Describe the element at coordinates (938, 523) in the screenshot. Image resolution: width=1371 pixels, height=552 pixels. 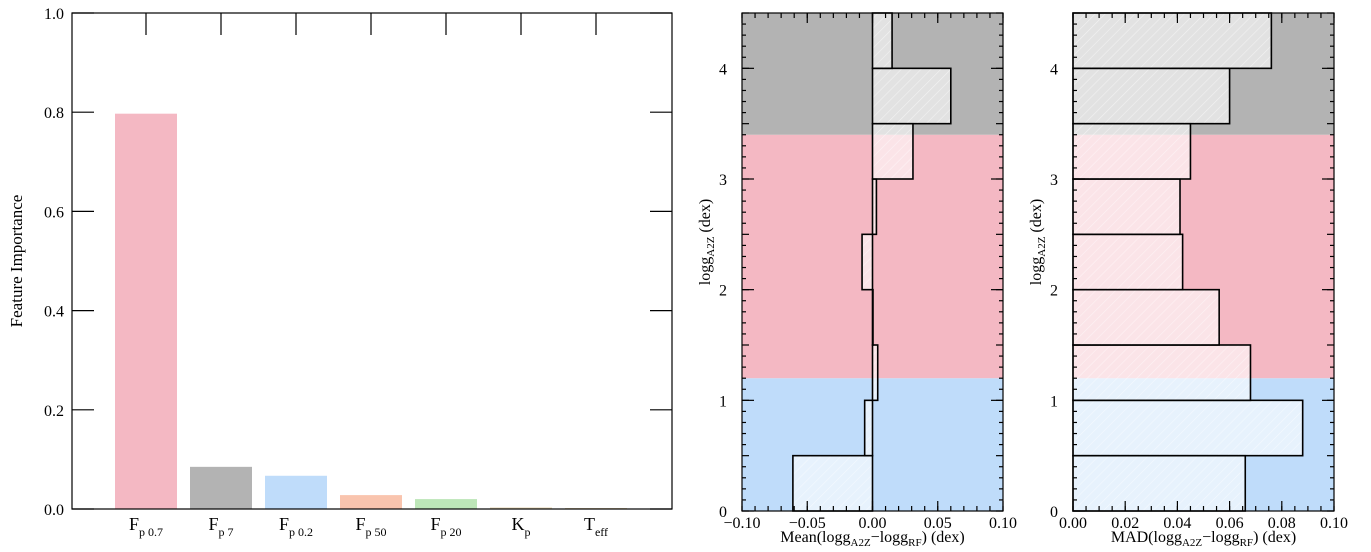
I see `x-tick-label: 0.05` at that location.